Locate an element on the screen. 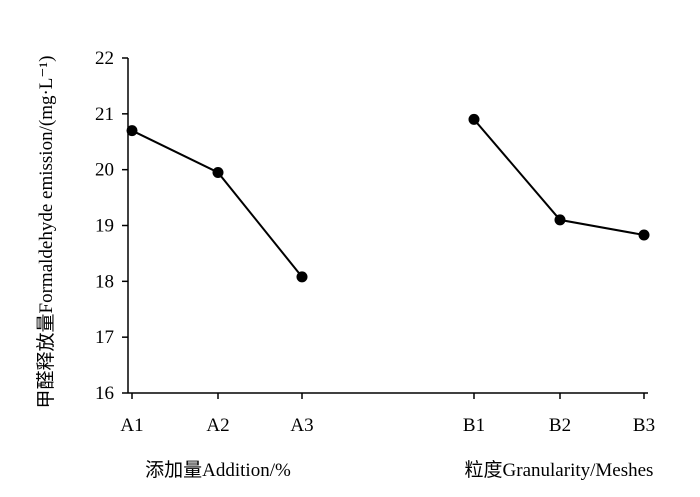 The height and width of the screenshot is (497, 700). y-tick-label: 16 is located at coordinates (104, 393).